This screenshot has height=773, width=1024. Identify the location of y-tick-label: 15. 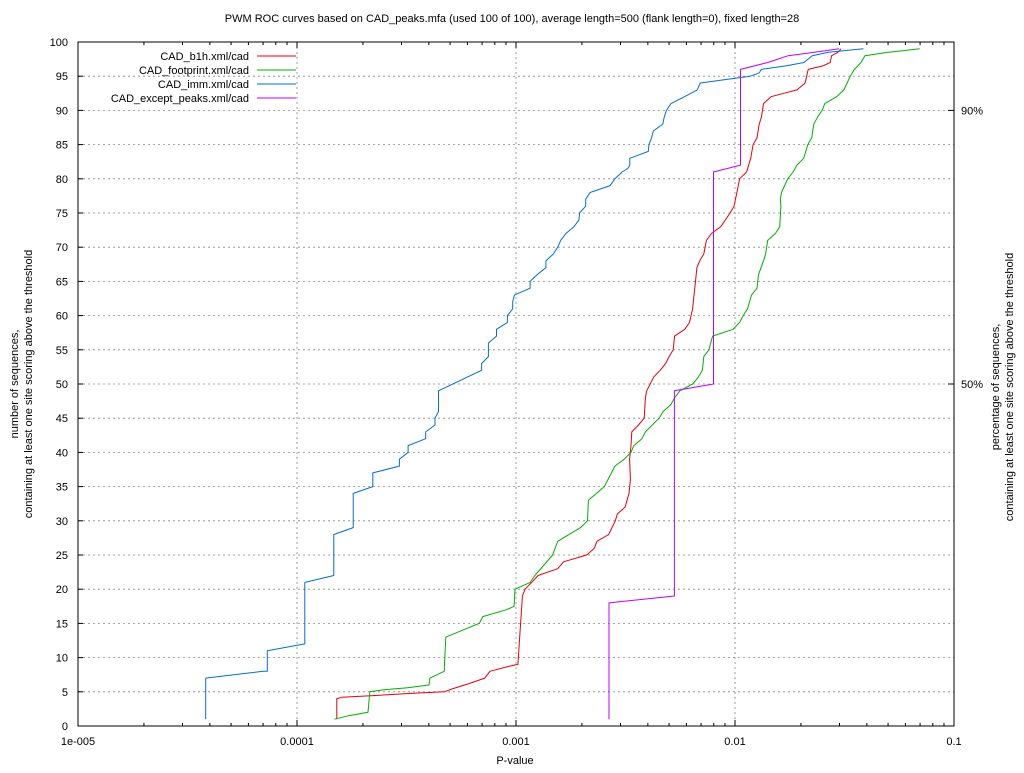
(62, 624).